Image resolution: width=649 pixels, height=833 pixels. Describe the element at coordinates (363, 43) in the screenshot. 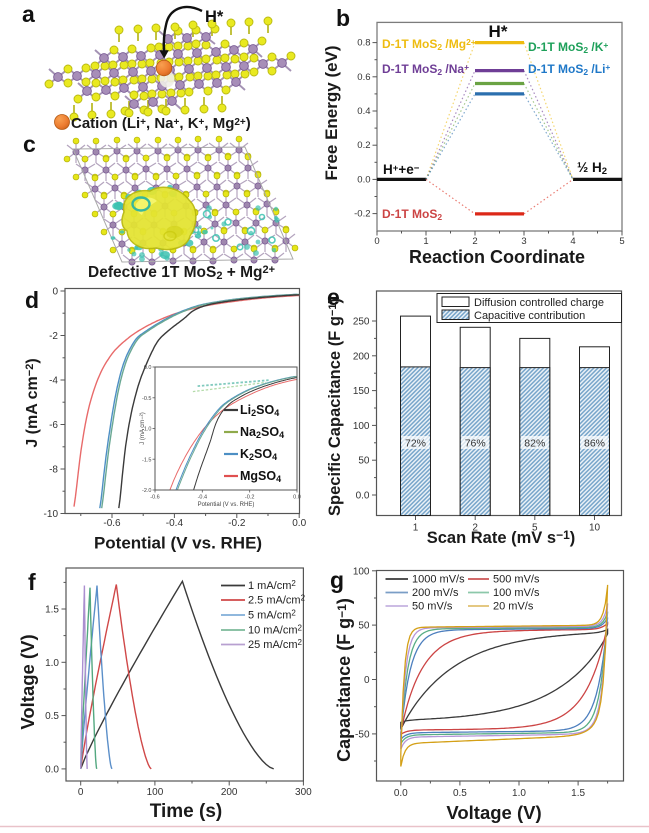

I see `svg-text: 0.8` at that location.